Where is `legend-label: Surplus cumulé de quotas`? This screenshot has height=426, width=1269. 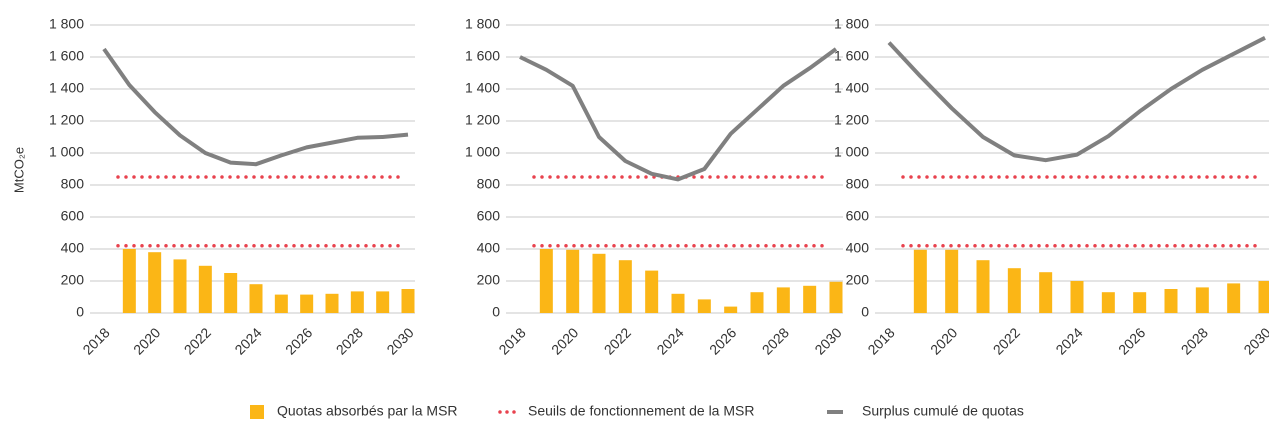
legend-label: Surplus cumulé de quotas is located at coordinates (943, 411).